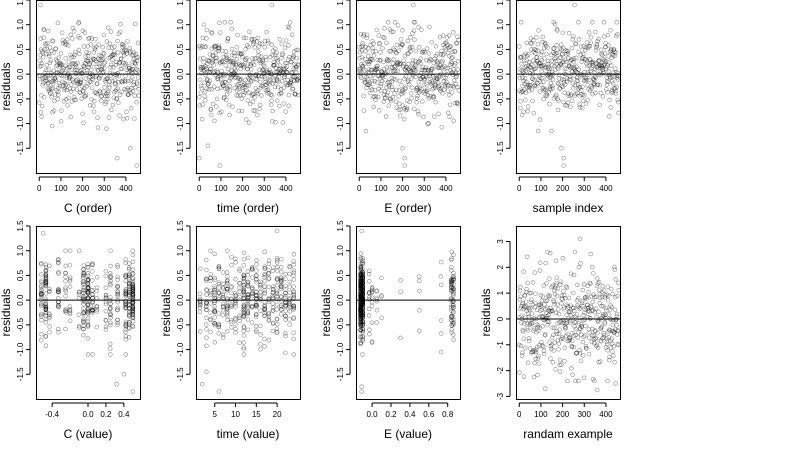 The image size is (800, 450). What do you see at coordinates (500, 345) in the screenshot?
I see `y-tick-label: -1` at bounding box center [500, 345].